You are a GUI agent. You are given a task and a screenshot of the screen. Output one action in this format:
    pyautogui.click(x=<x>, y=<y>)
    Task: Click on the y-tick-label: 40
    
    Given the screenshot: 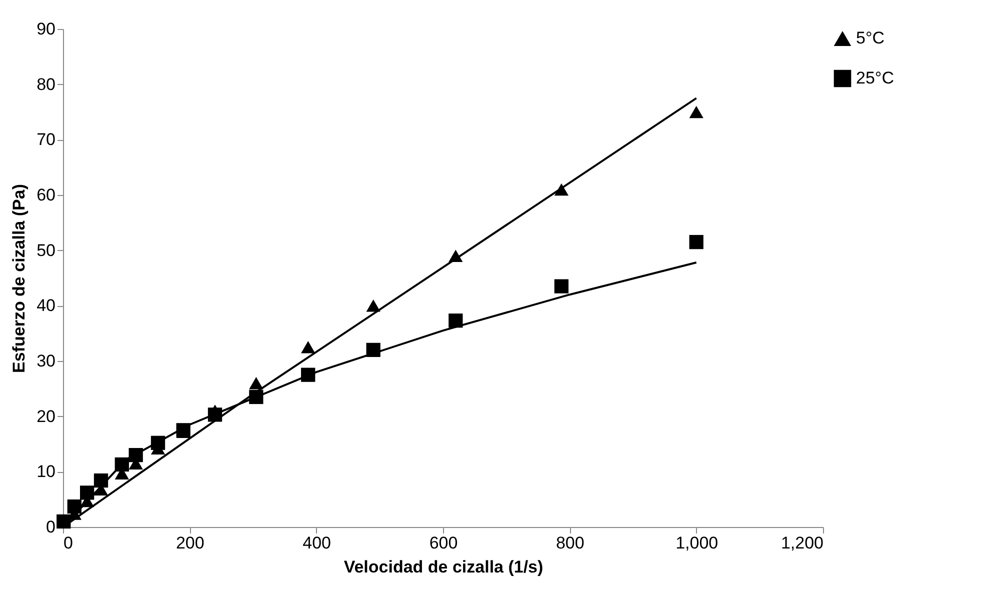 What is the action you would take?
    pyautogui.click(x=46, y=306)
    